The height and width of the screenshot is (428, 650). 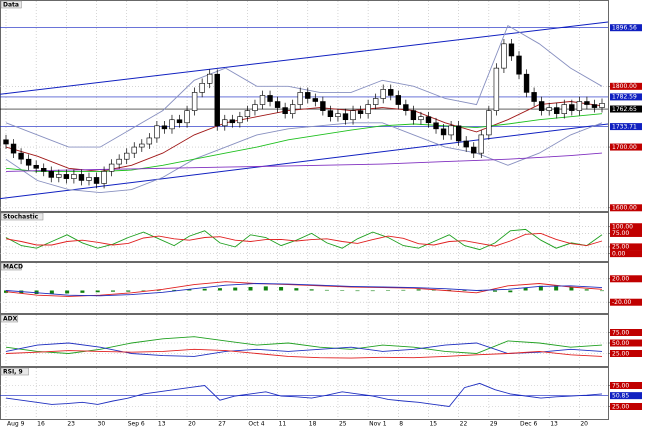 What do you see at coordinates (21, 216) in the screenshot?
I see `panel-title: Stochastic` at bounding box center [21, 216].